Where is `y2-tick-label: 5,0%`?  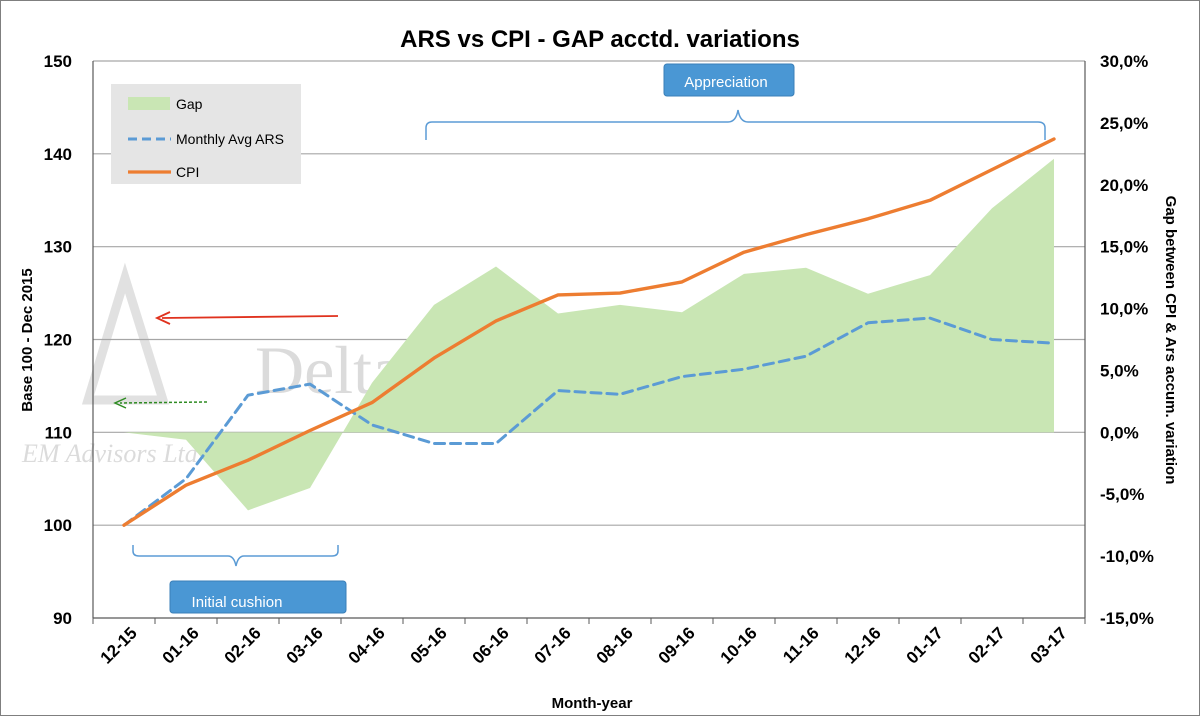
y2-tick-label: 5,0% is located at coordinates (1119, 370).